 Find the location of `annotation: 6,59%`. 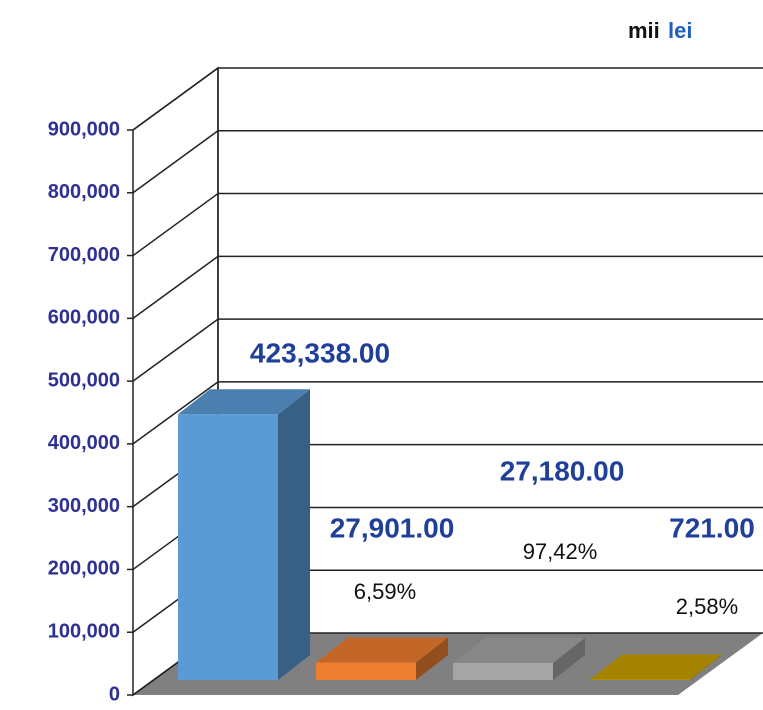

annotation: 6,59% is located at coordinates (385, 591).